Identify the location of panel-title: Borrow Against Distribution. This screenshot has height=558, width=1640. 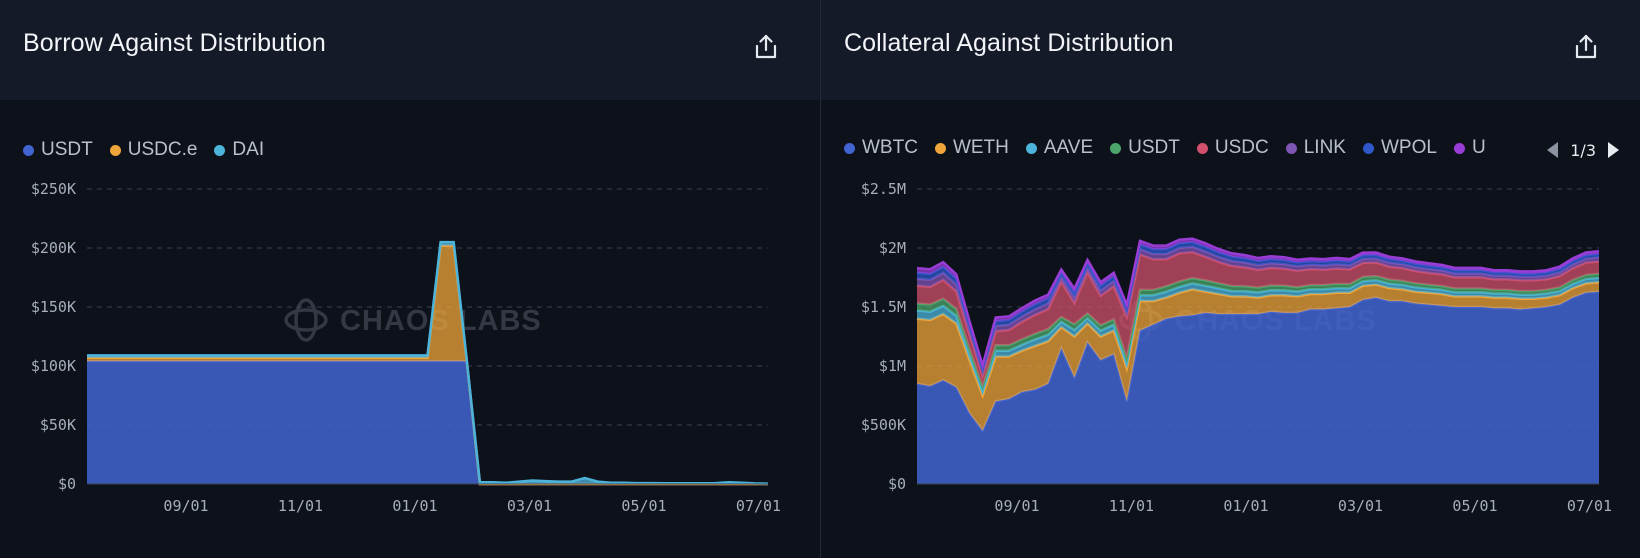
(174, 43).